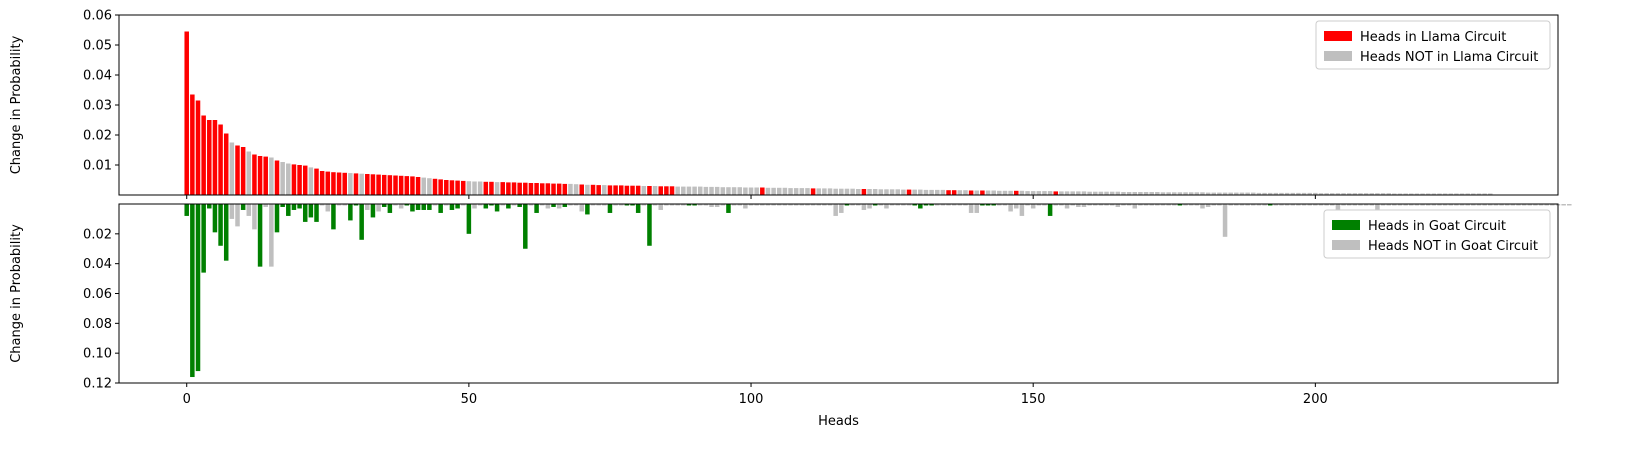 This screenshot has height=453, width=1630. What do you see at coordinates (1449, 57) in the screenshot?
I see `llama-legend-label-1: Heads NOT in Llama Circuit` at bounding box center [1449, 57].